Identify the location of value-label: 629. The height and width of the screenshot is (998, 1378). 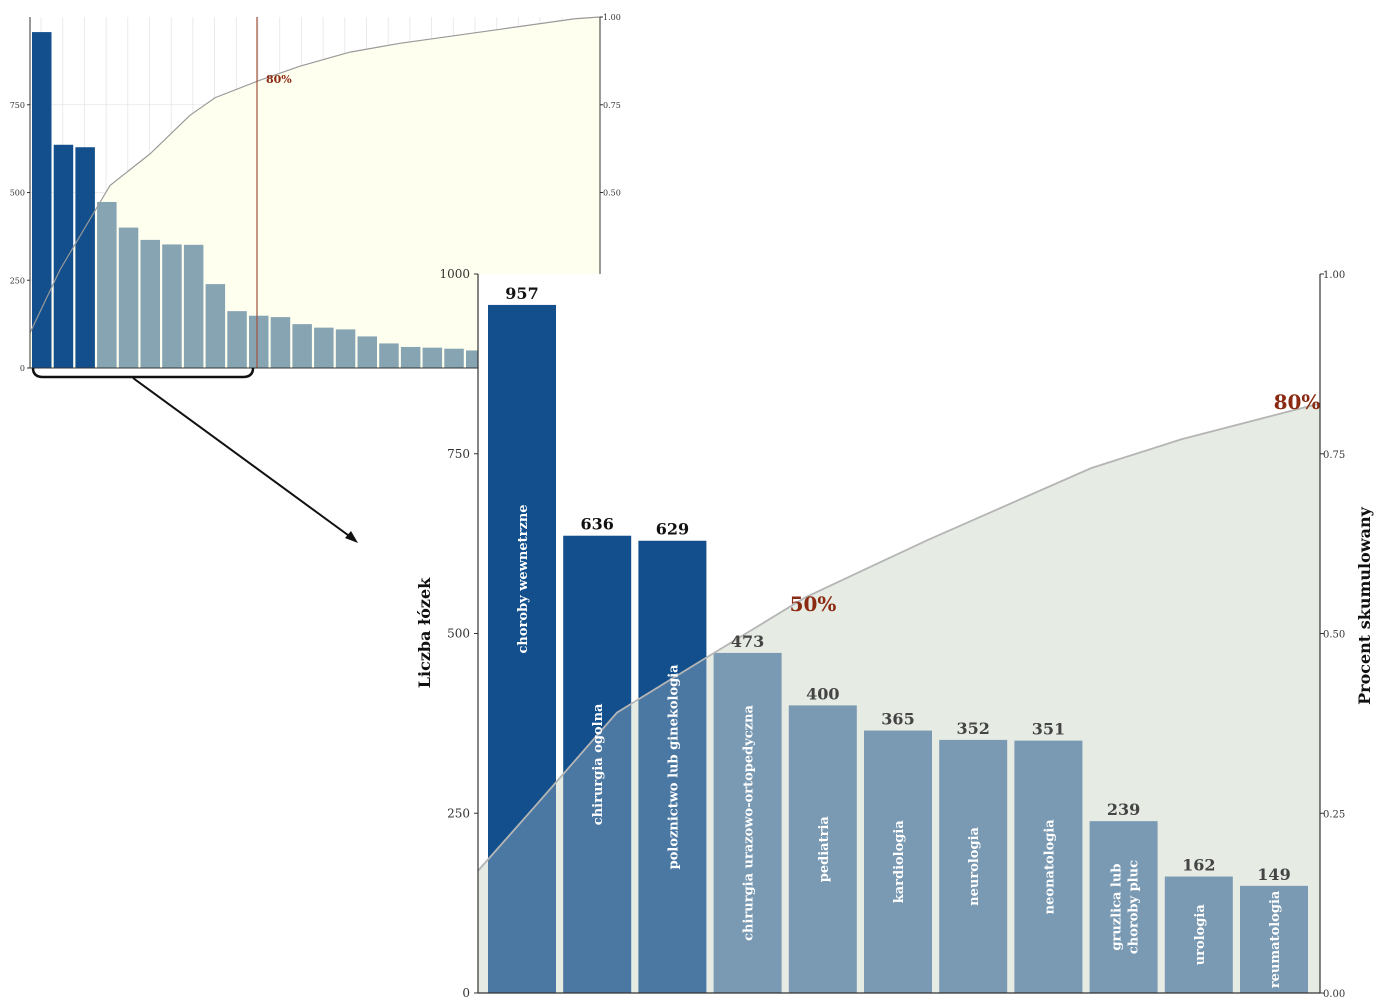
(672, 529).